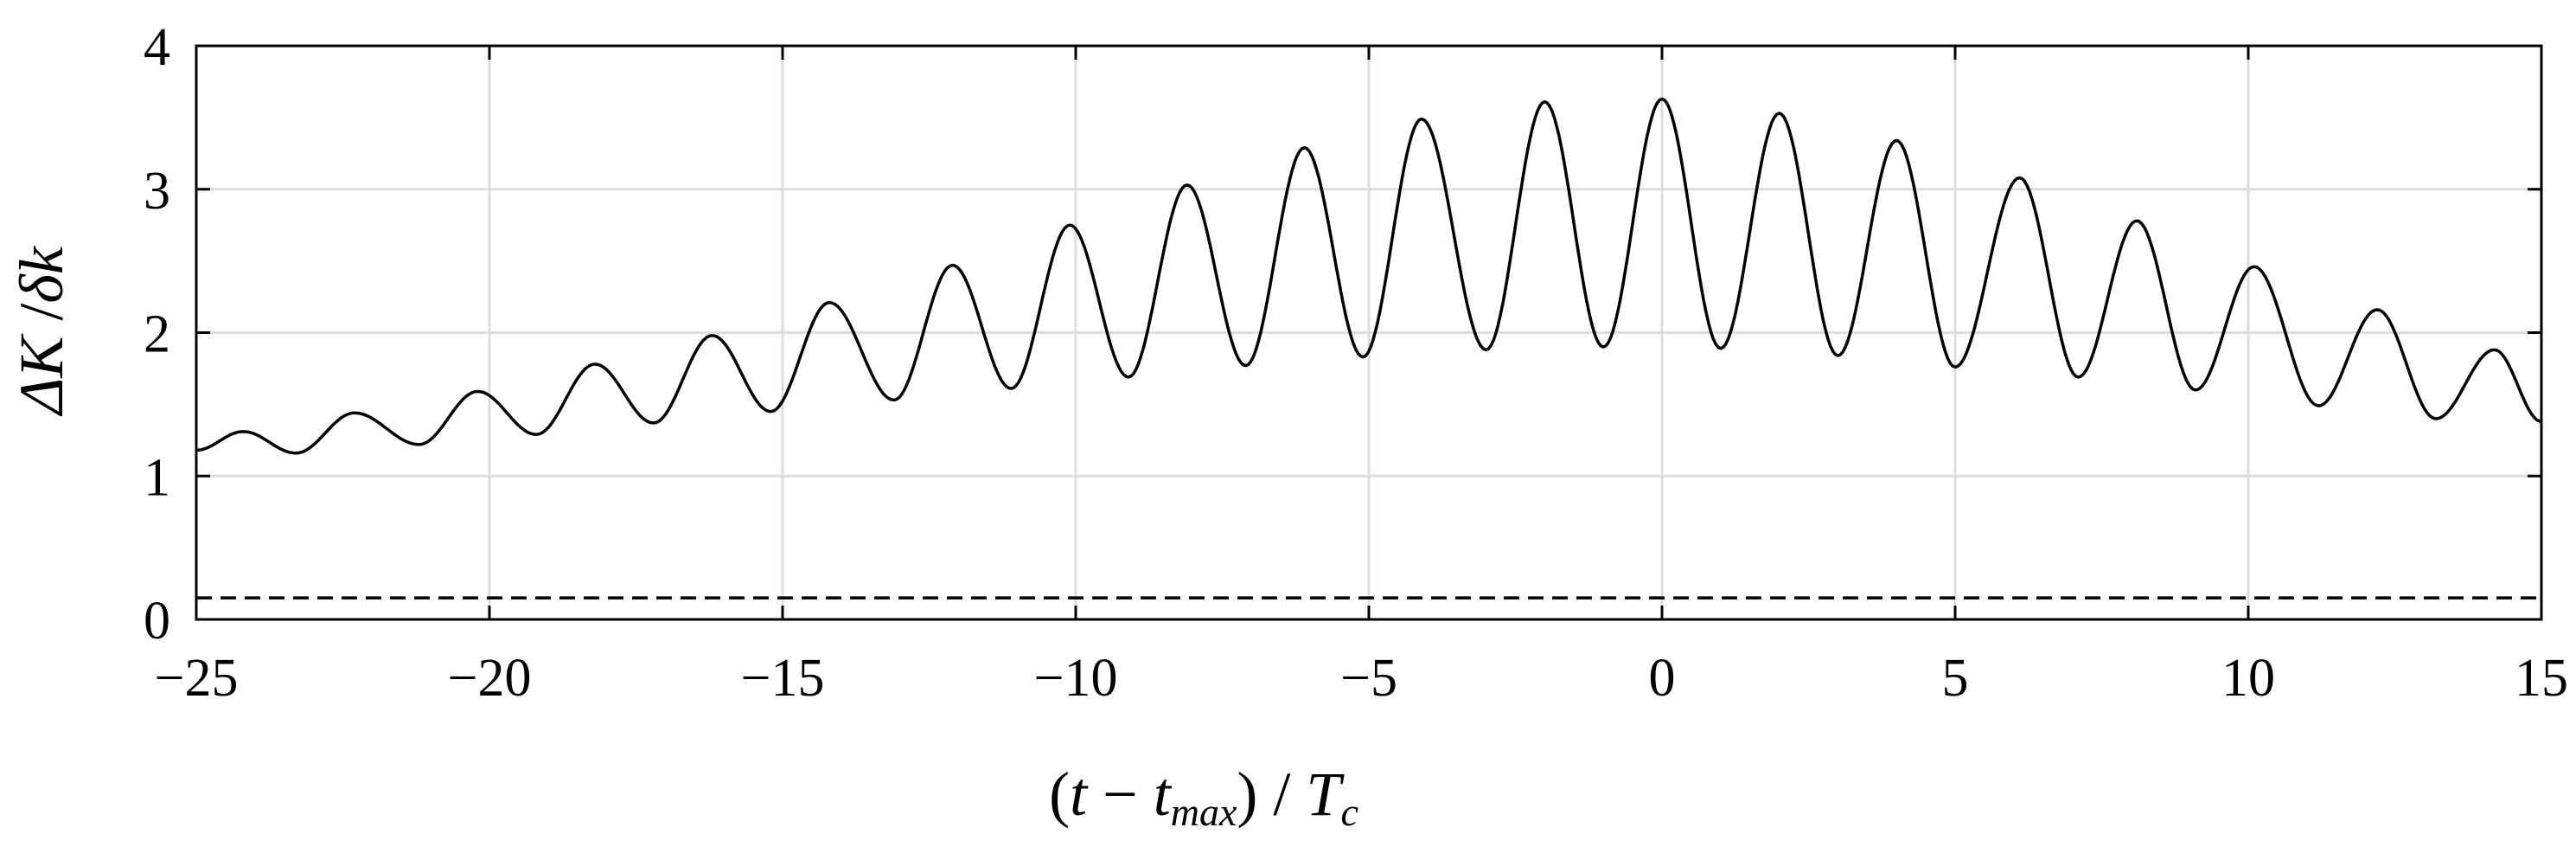 The image size is (2576, 853). What do you see at coordinates (1076, 679) in the screenshot?
I see `x-tick-label: −10` at bounding box center [1076, 679].